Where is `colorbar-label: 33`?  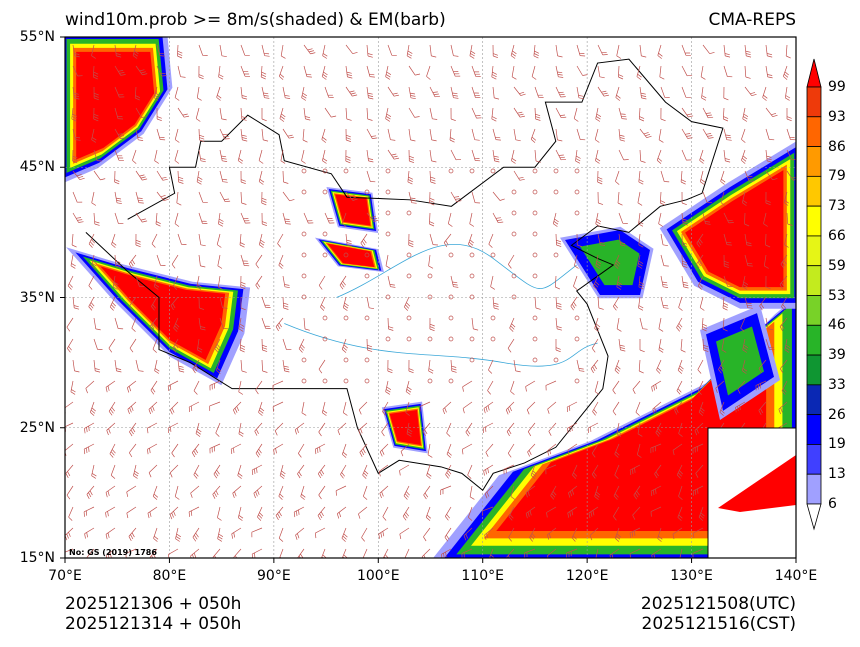
colorbar-label: 33 is located at coordinates (837, 384).